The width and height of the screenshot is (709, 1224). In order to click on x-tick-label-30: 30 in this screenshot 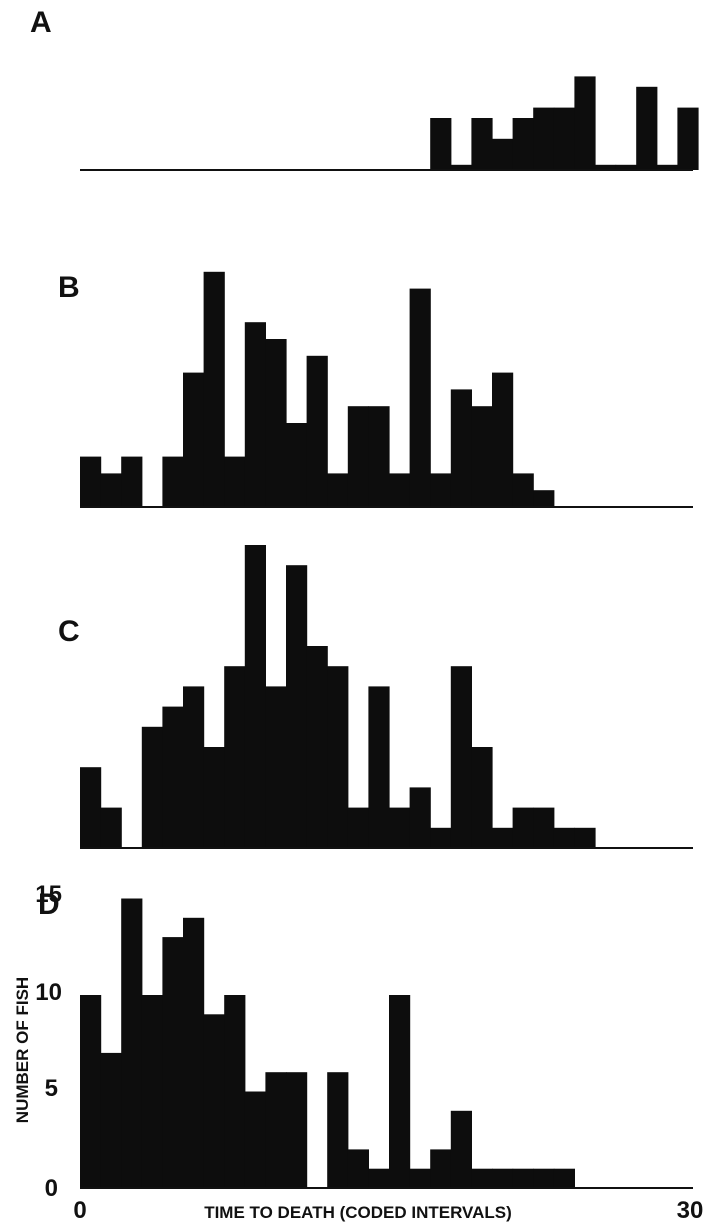, I will do `click(690, 1210)`.